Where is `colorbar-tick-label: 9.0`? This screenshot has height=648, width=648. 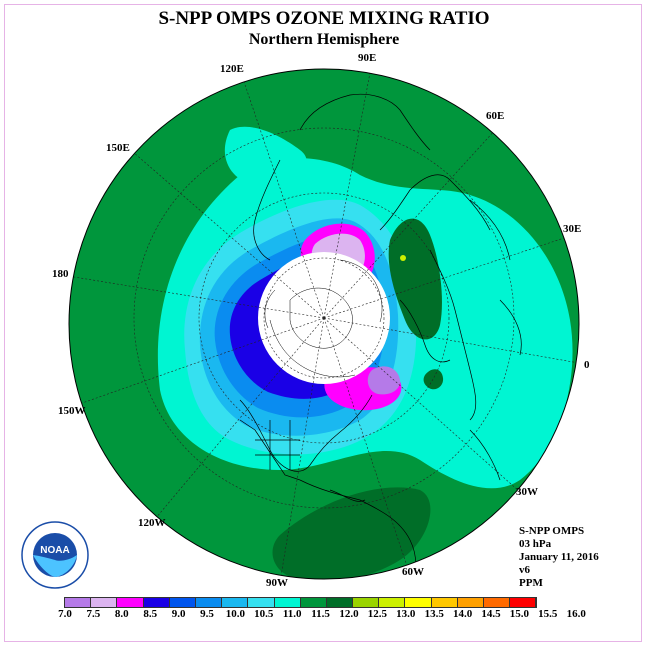
colorbar-tick-label: 9.0 is located at coordinates (178, 614).